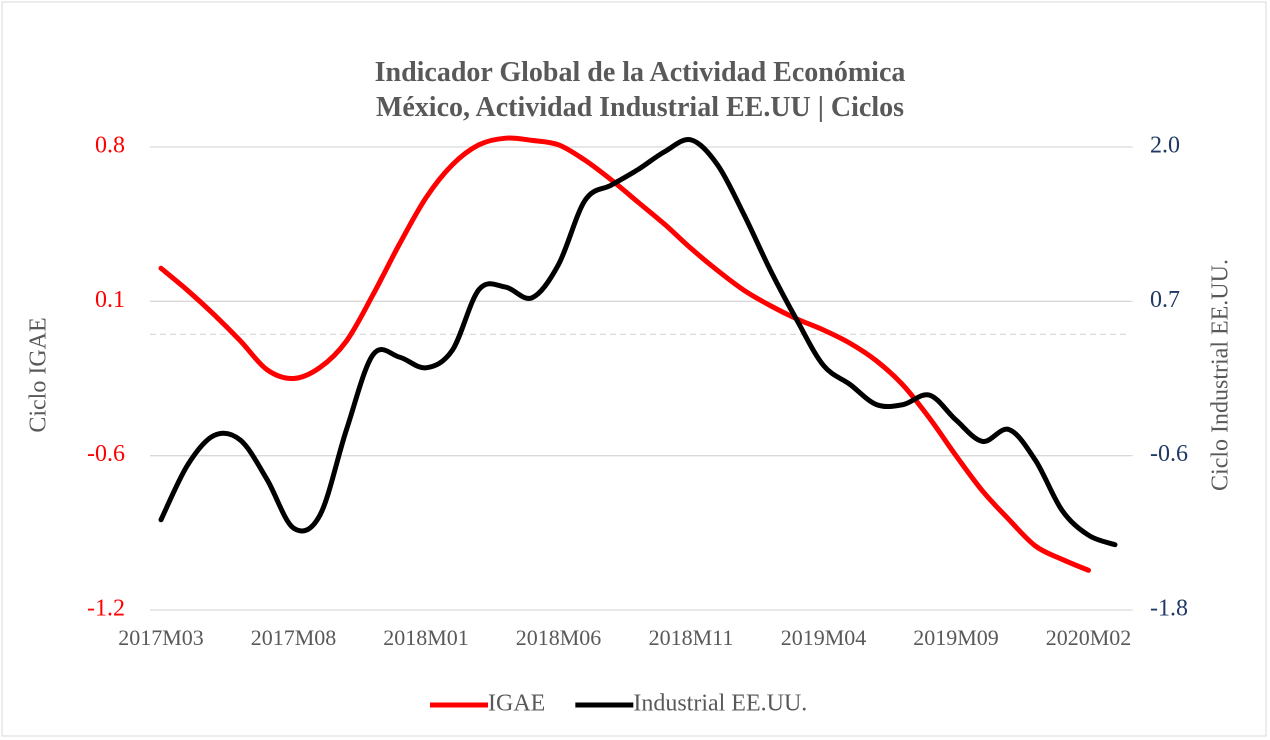 The height and width of the screenshot is (740, 1270). I want to click on y-tick-label: 0.1, so click(110, 300).